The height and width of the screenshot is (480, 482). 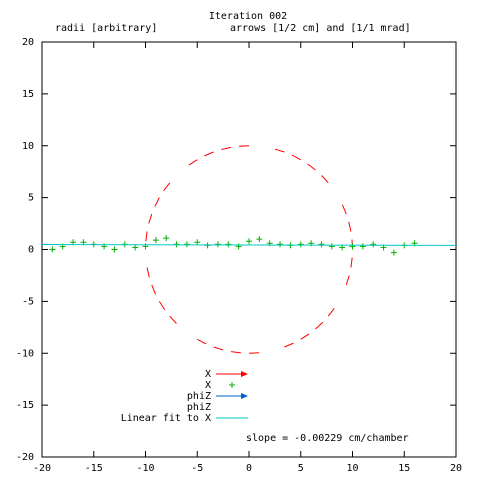 I want to click on x-tick-label: -10, so click(x=145, y=468).